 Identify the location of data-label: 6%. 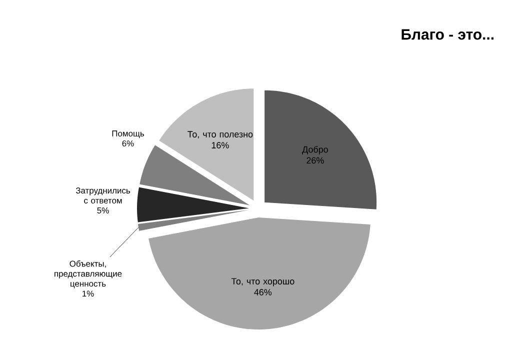
(128, 143).